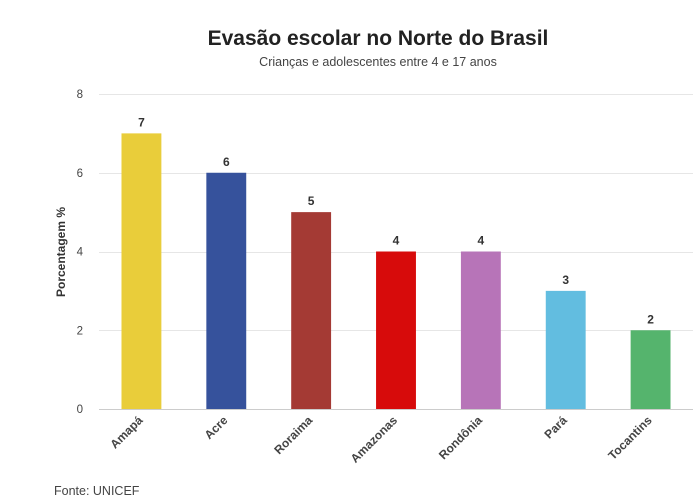 Image resolution: width=698 pixels, height=497 pixels. Describe the element at coordinates (565, 280) in the screenshot. I see `bar-value-label: 3` at that location.